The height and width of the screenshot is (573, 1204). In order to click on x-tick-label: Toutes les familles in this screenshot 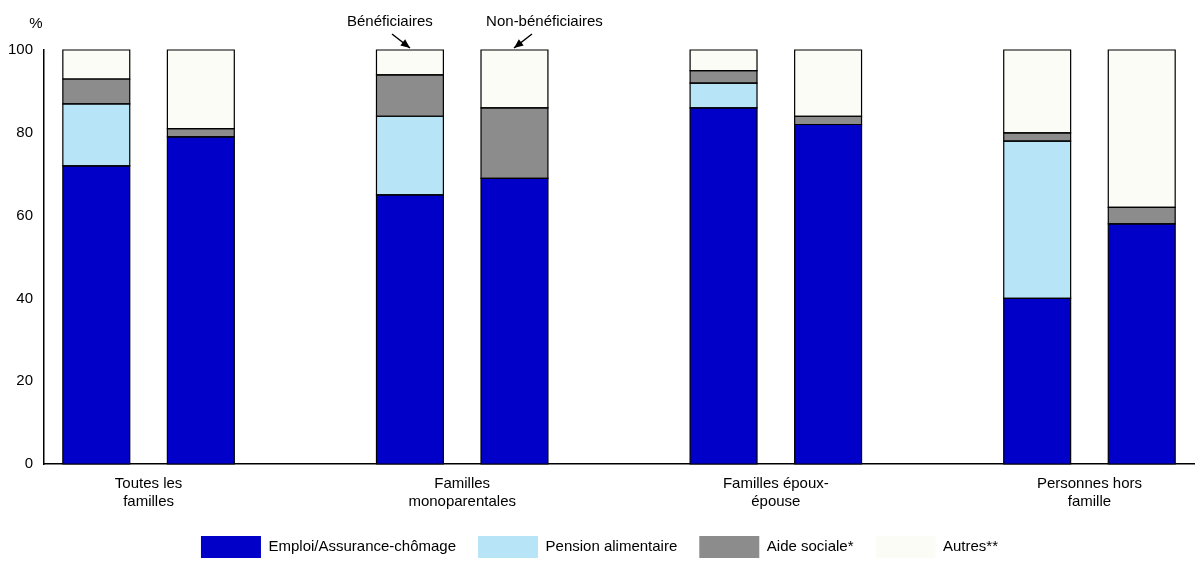, I will do `click(148, 492)`.